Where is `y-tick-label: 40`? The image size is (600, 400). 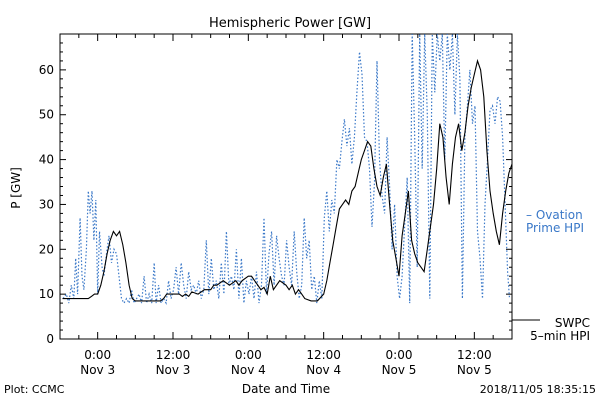
y-tick-label: 40 is located at coordinates (46, 160).